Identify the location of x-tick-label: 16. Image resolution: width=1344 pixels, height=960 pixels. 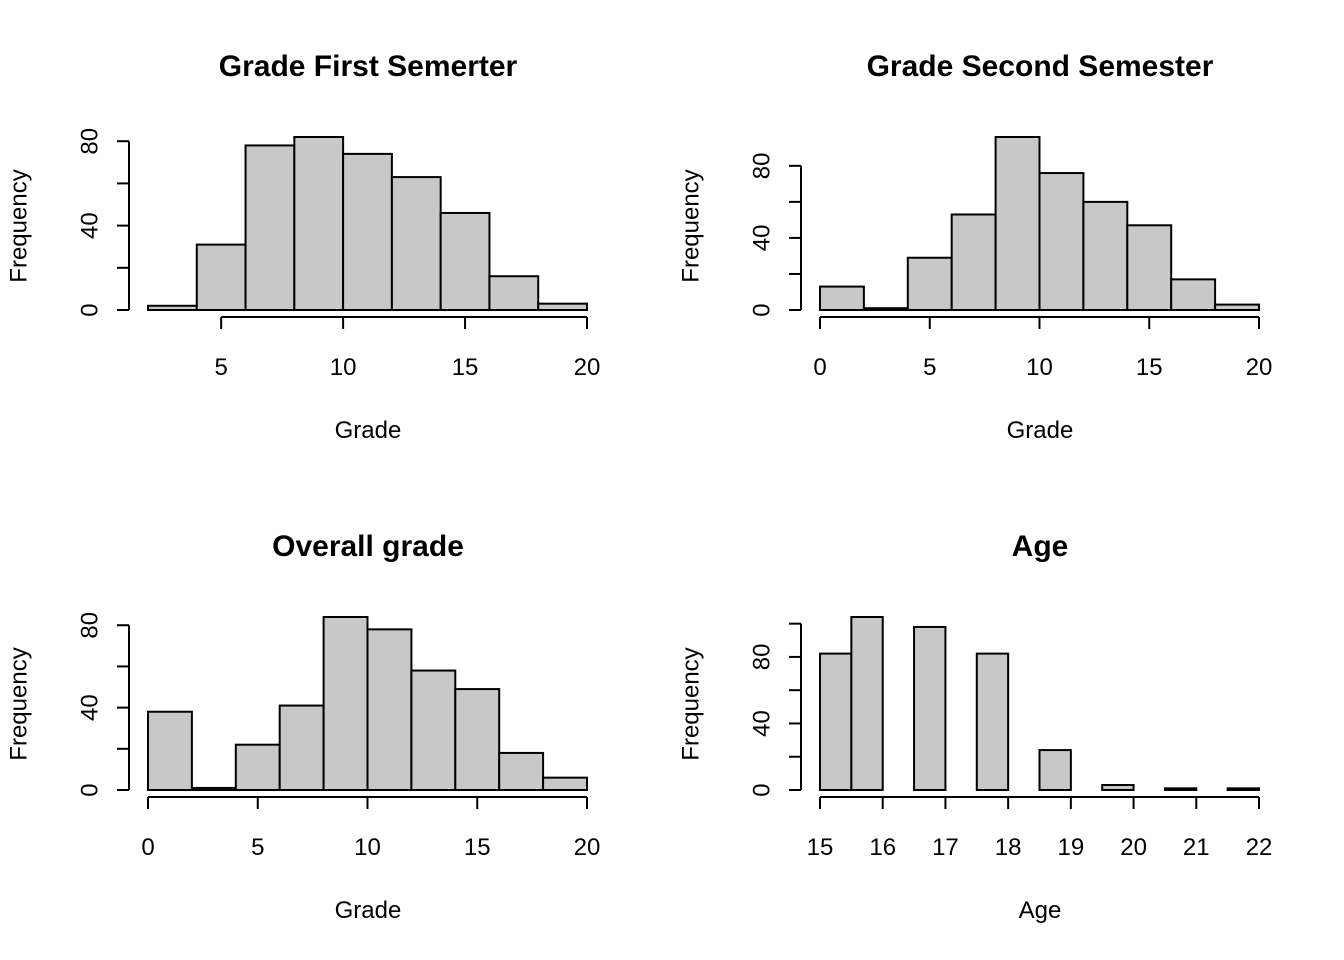
(882, 847).